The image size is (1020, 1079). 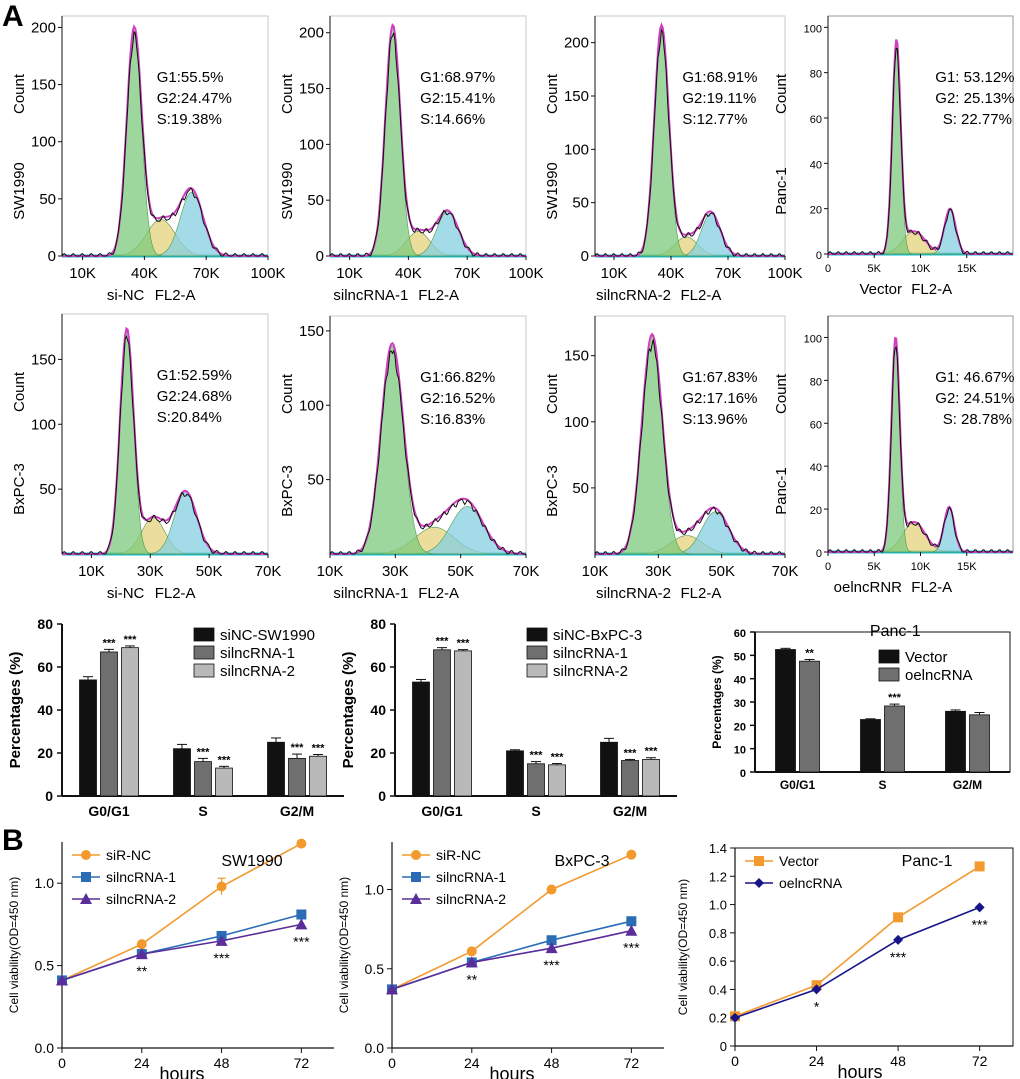 What do you see at coordinates (189, 417) in the screenshot?
I see `phase-percentage: S:20.84%` at bounding box center [189, 417].